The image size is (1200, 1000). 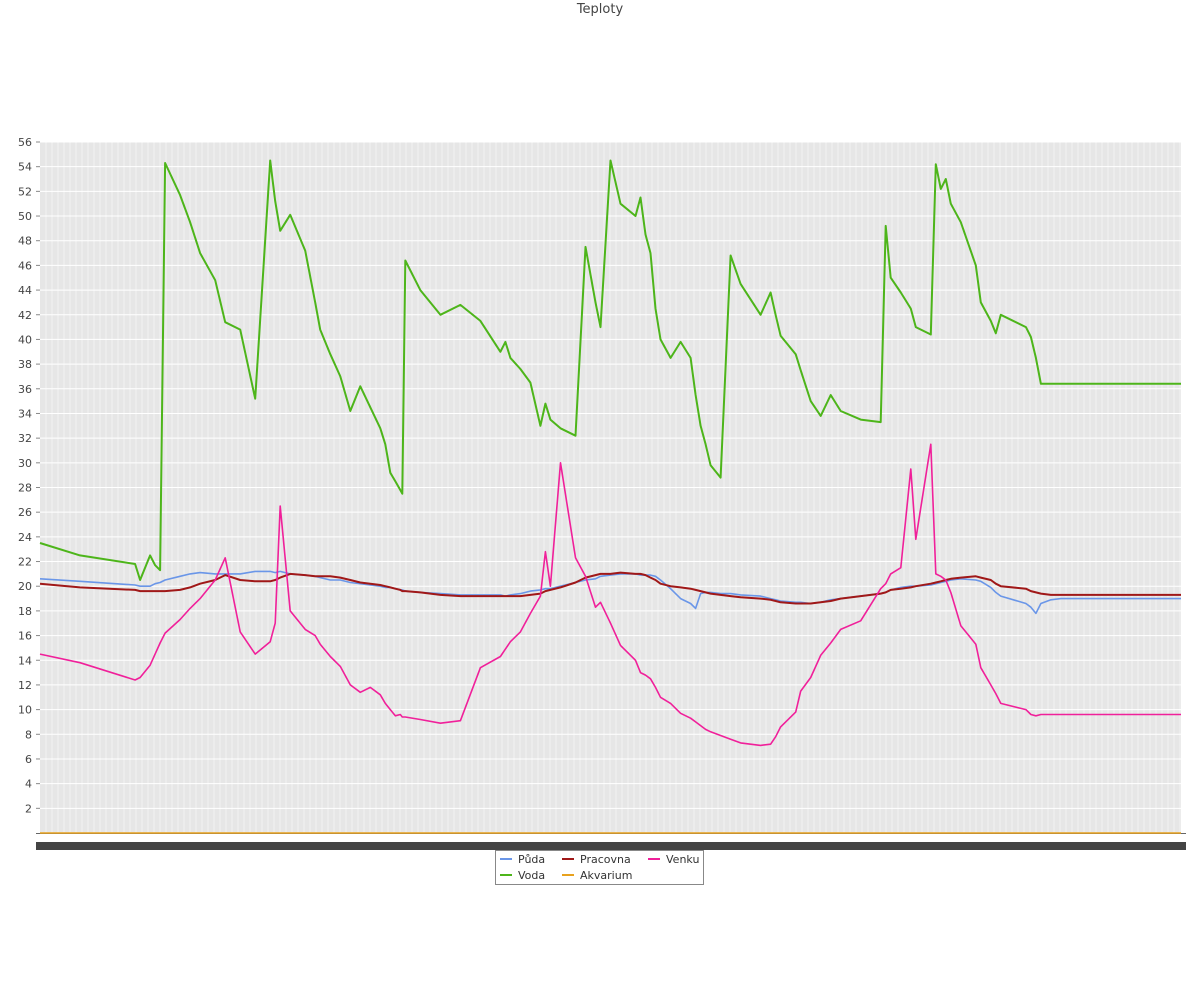 What do you see at coordinates (605, 859) in the screenshot?
I see `legend-label-pracovna: Pracovna` at bounding box center [605, 859].